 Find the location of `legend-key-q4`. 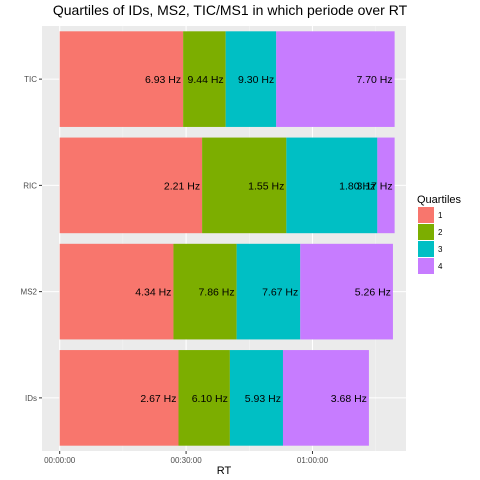

legend-key-q4 is located at coordinates (426, 266).